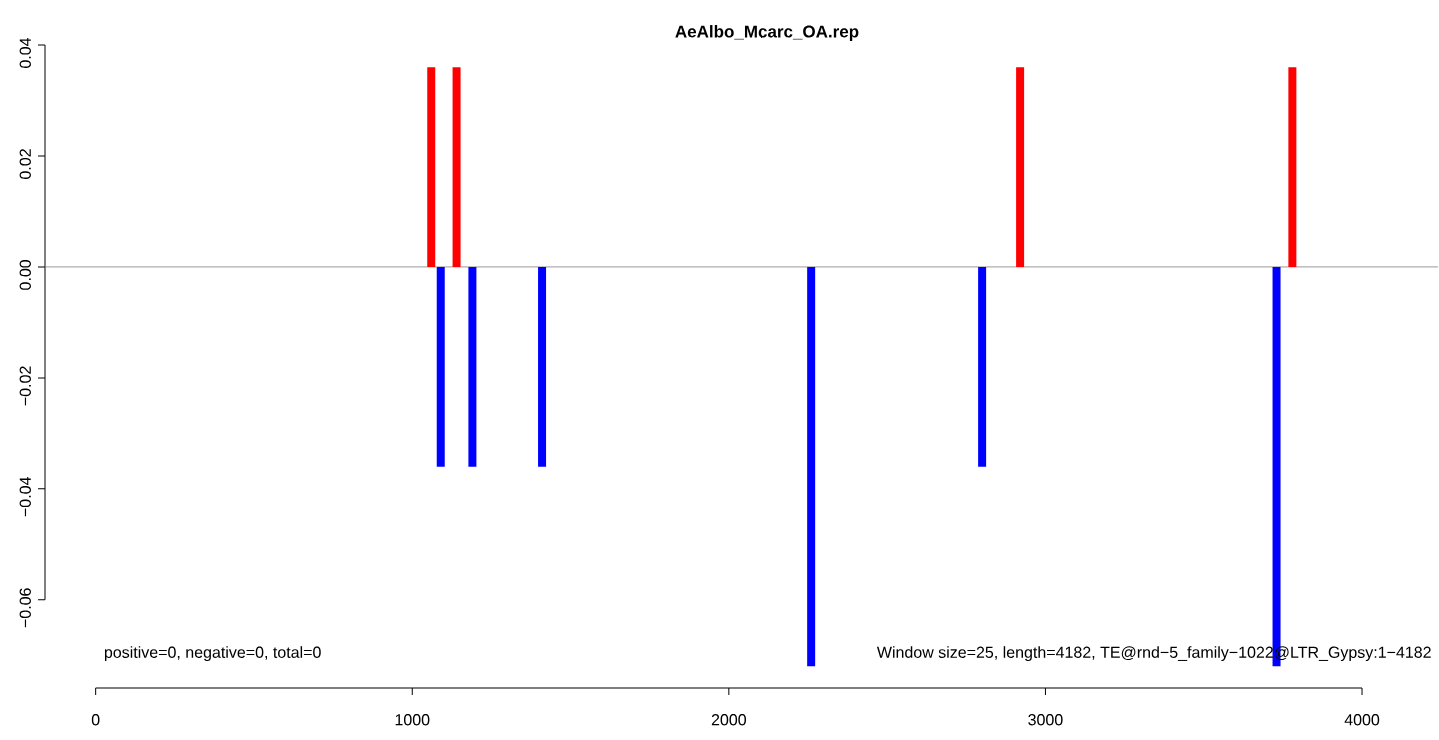 The image size is (1439, 740). What do you see at coordinates (25, 164) in the screenshot?
I see `y-tick-label: 0.02` at bounding box center [25, 164].